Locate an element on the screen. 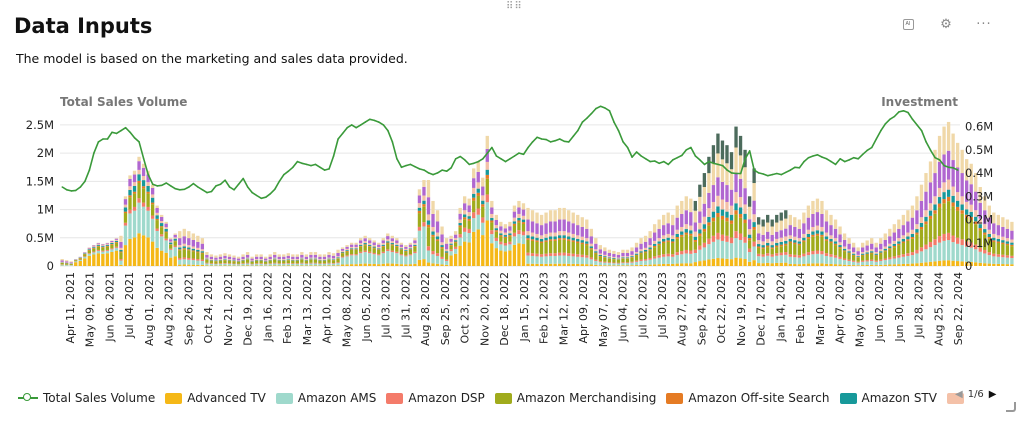 This screenshot has height=422, width=1024. legend-item: Advanced TV is located at coordinates (215, 398).